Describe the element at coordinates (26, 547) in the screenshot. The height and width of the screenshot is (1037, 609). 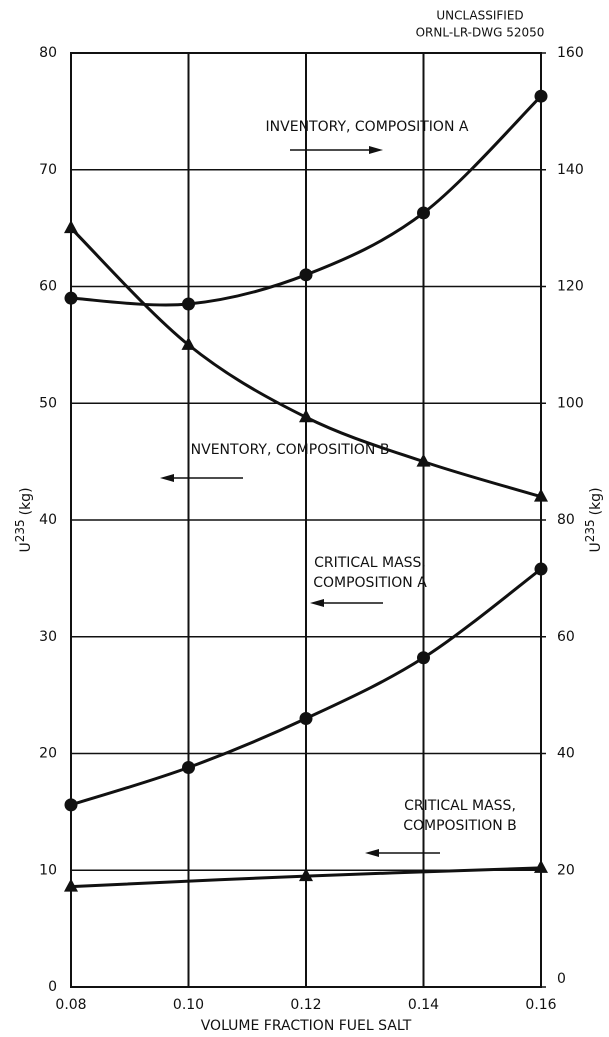
I see `y-label-part: U` at that location.